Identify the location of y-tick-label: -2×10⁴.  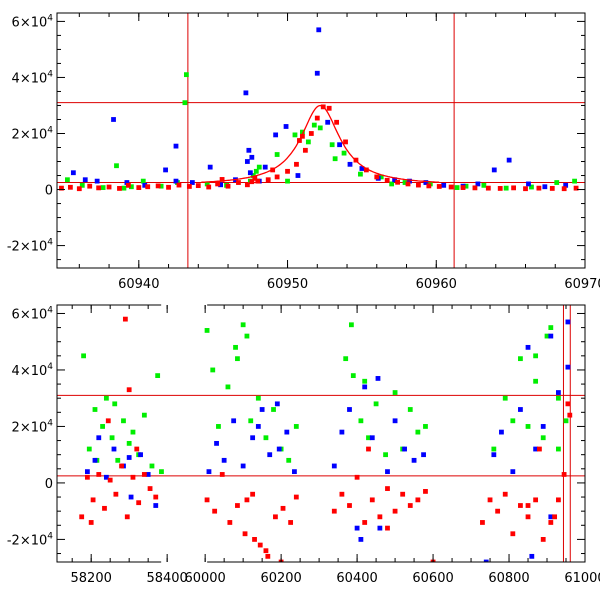
(30, 539).